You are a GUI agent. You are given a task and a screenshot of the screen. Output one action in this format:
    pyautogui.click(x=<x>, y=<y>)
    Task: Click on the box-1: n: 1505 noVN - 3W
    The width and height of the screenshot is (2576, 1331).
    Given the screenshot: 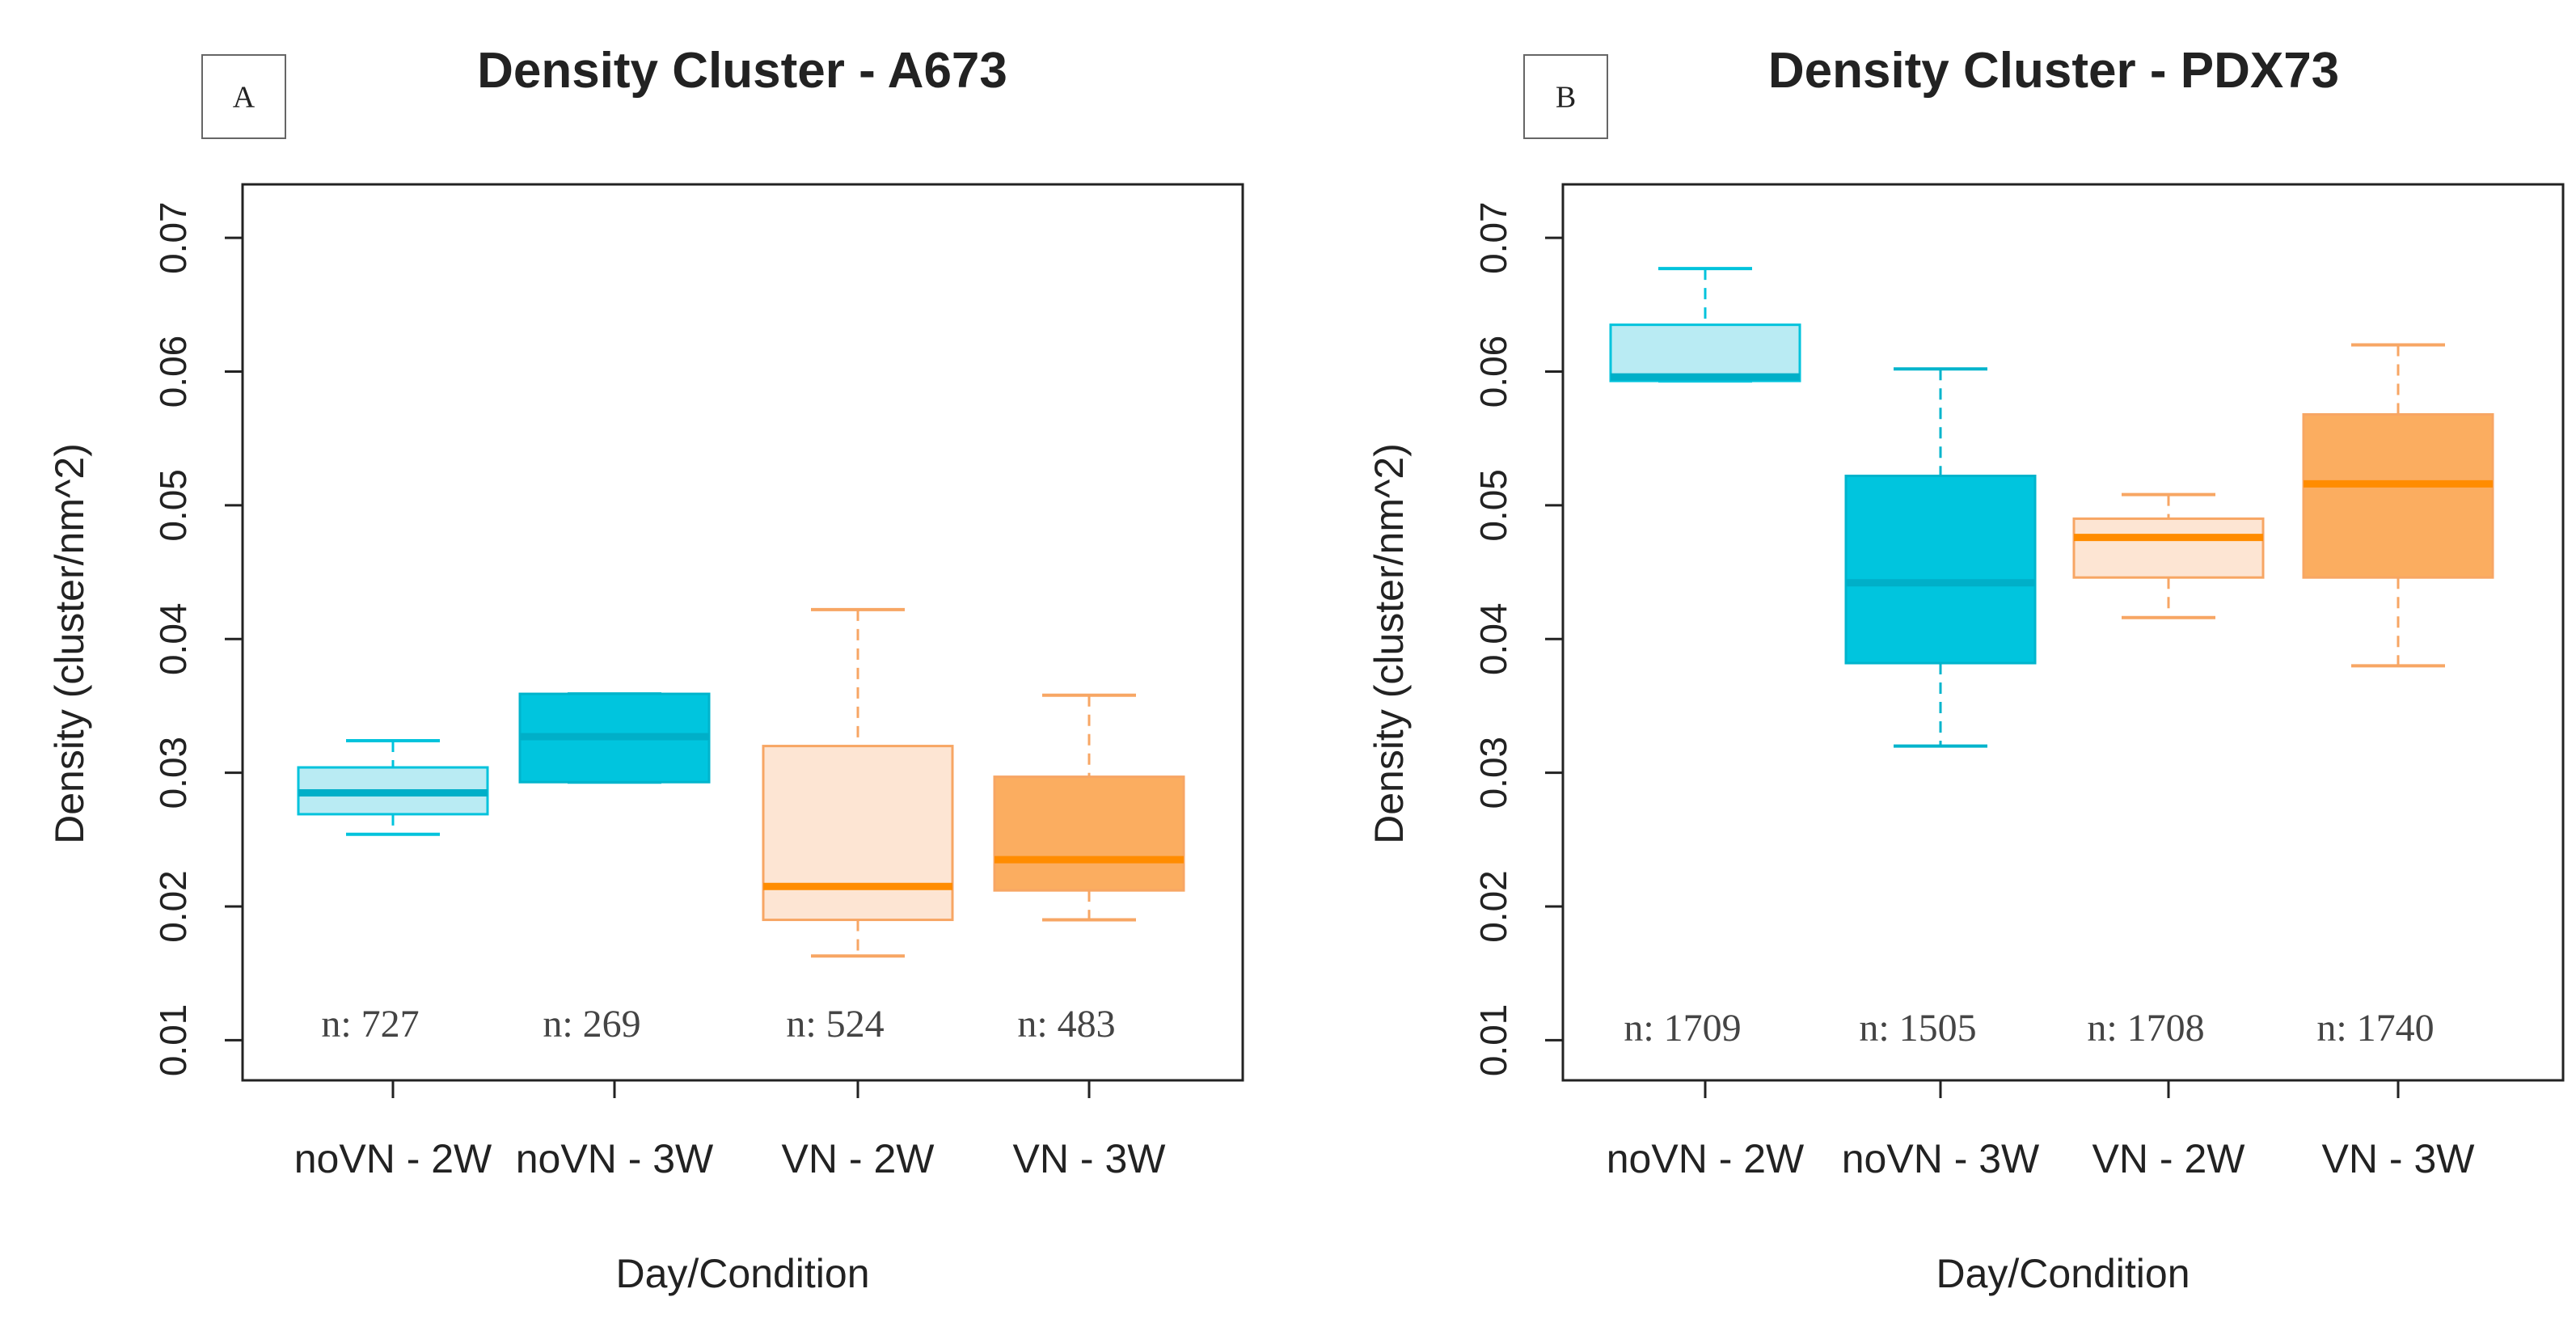 What is the action you would take?
    pyautogui.click(x=1941, y=774)
    